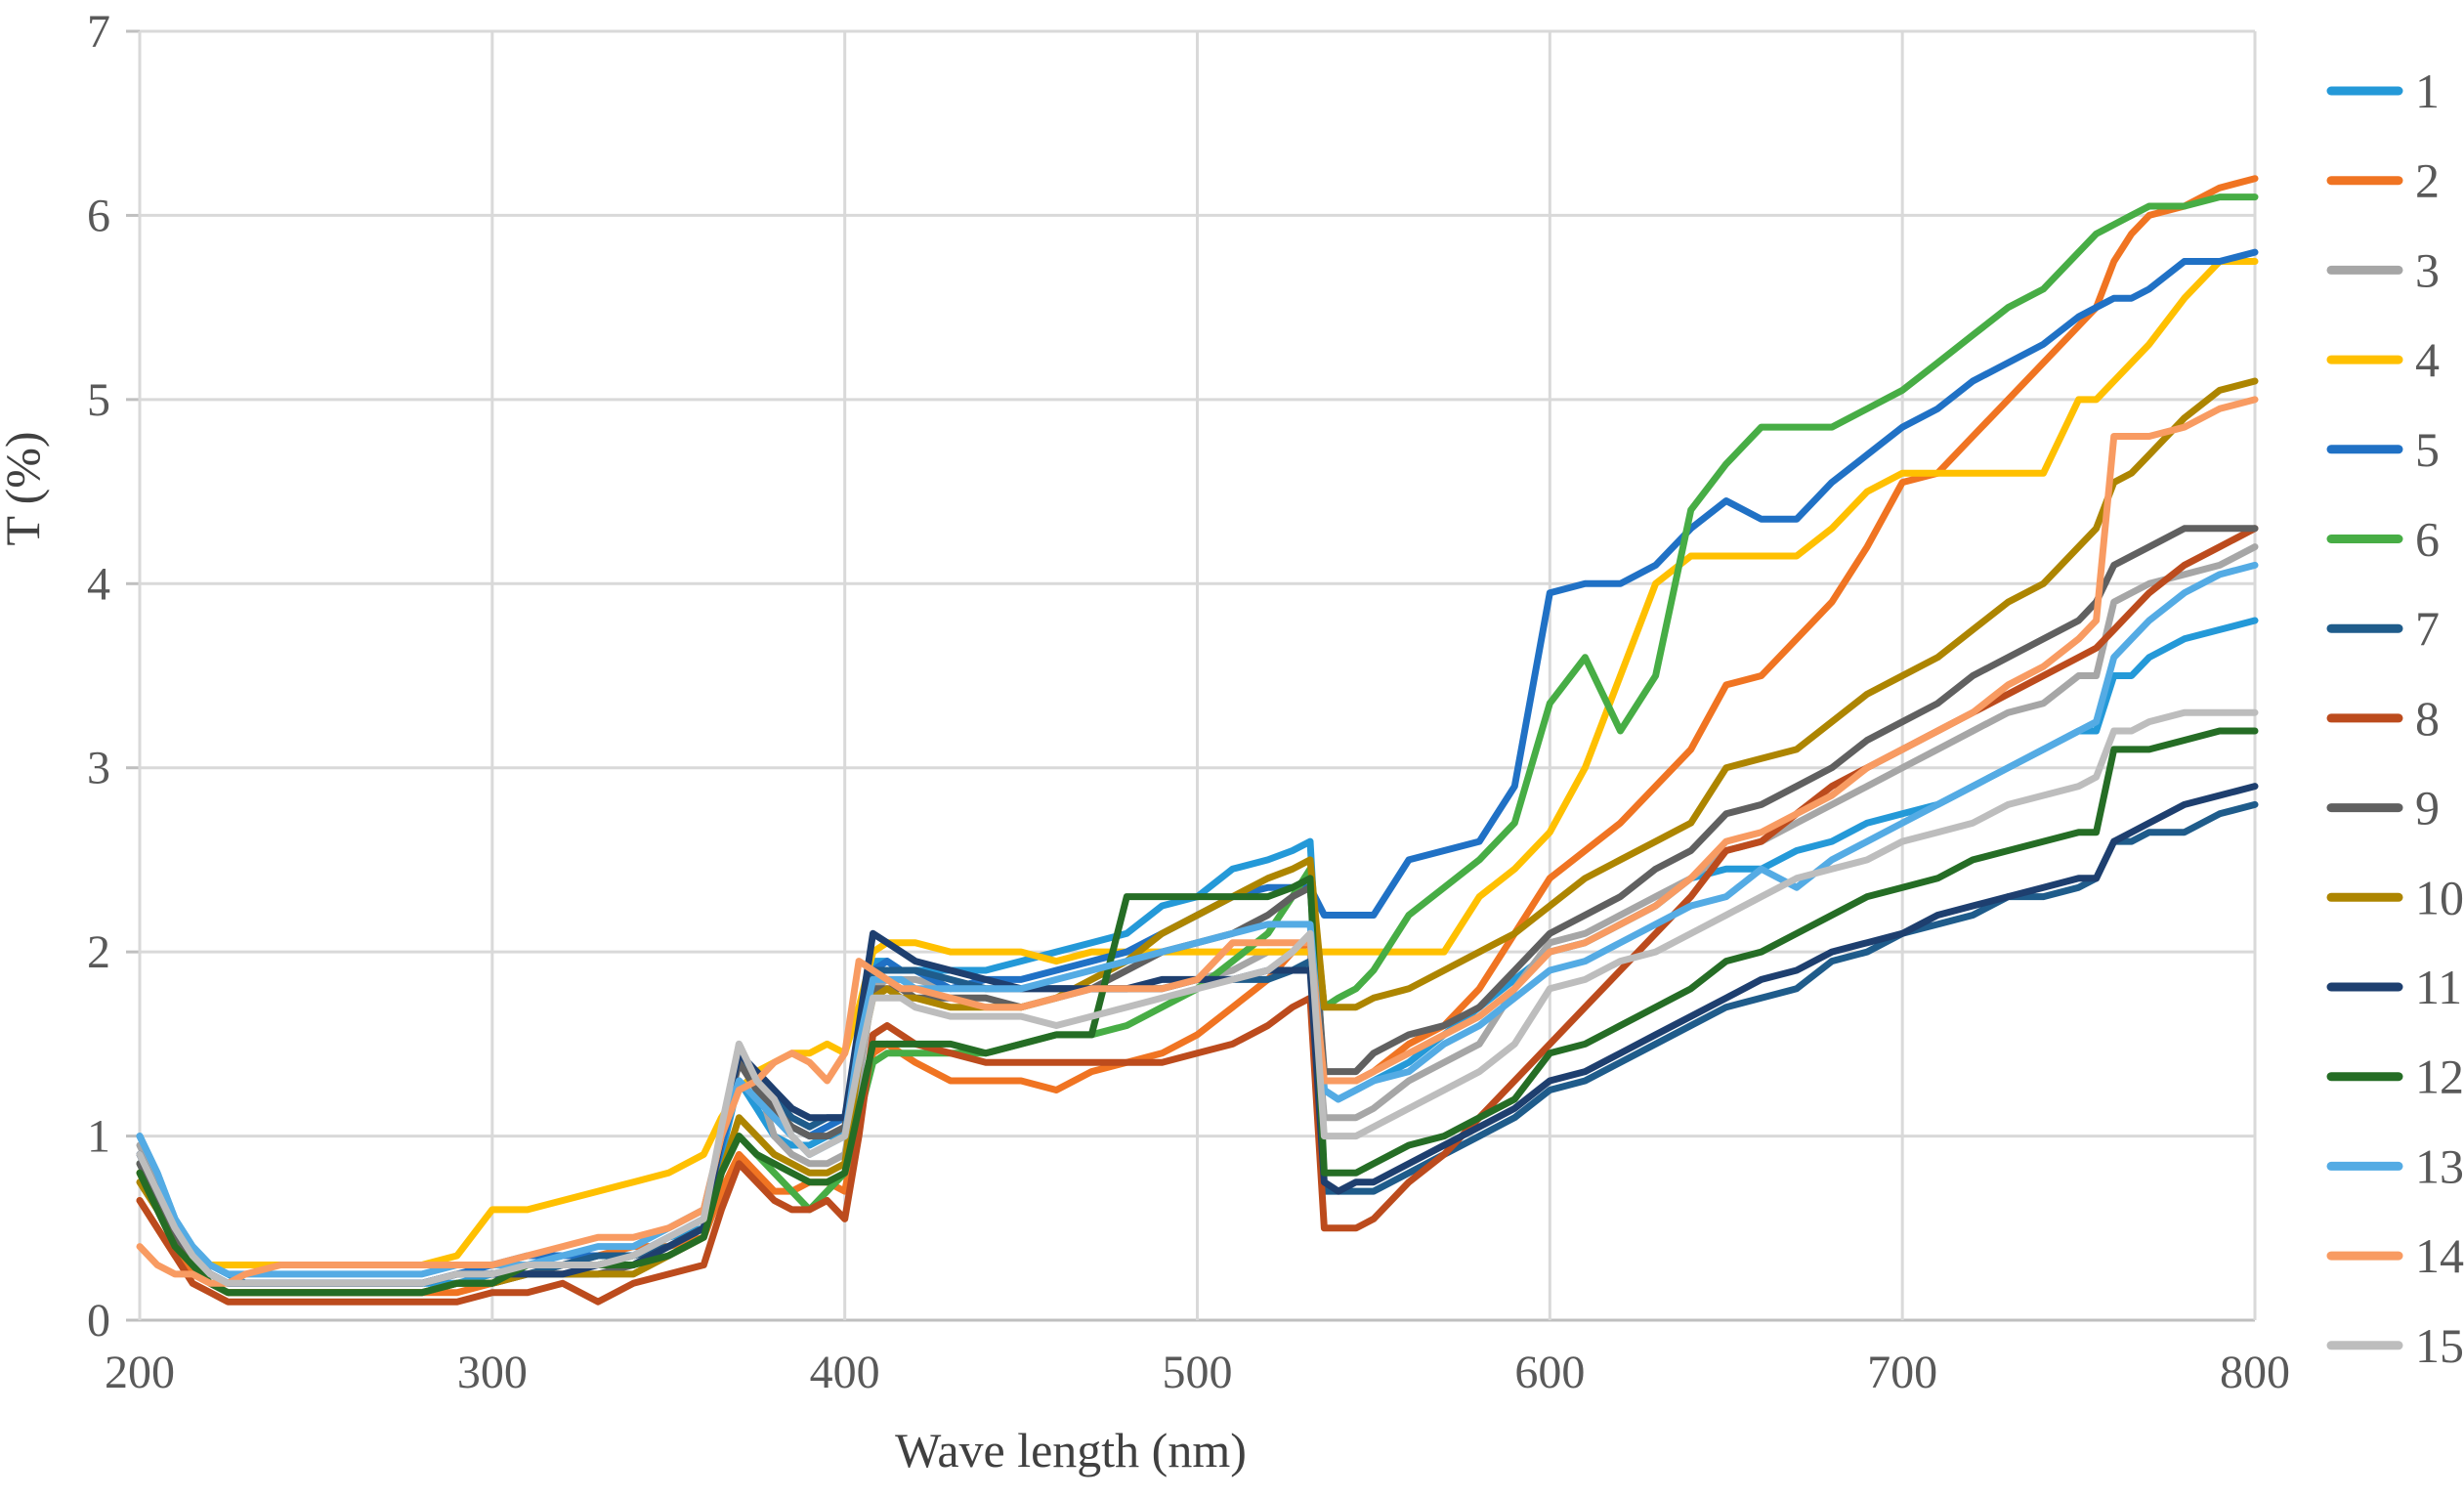 The height and width of the screenshot is (1499, 2464). Describe the element at coordinates (25, 488) in the screenshot. I see `y-axis-title: T (%)` at that location.